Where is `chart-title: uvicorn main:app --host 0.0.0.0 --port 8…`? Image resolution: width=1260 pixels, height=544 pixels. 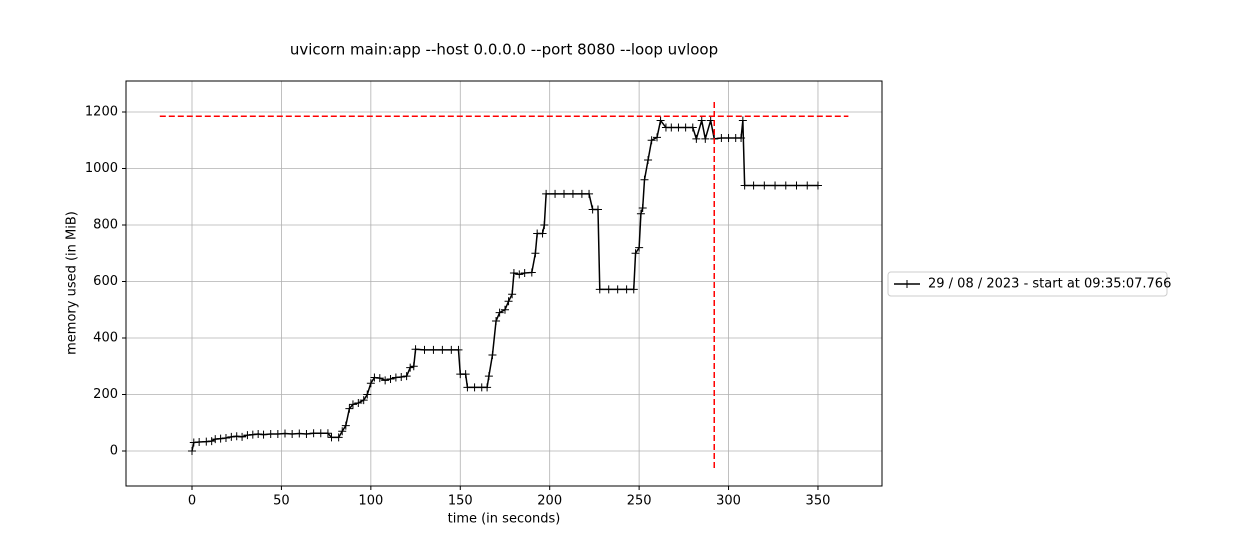
chart-title: uvicorn main:app --host 0.0.0.0 --port 8… is located at coordinates (504, 50).